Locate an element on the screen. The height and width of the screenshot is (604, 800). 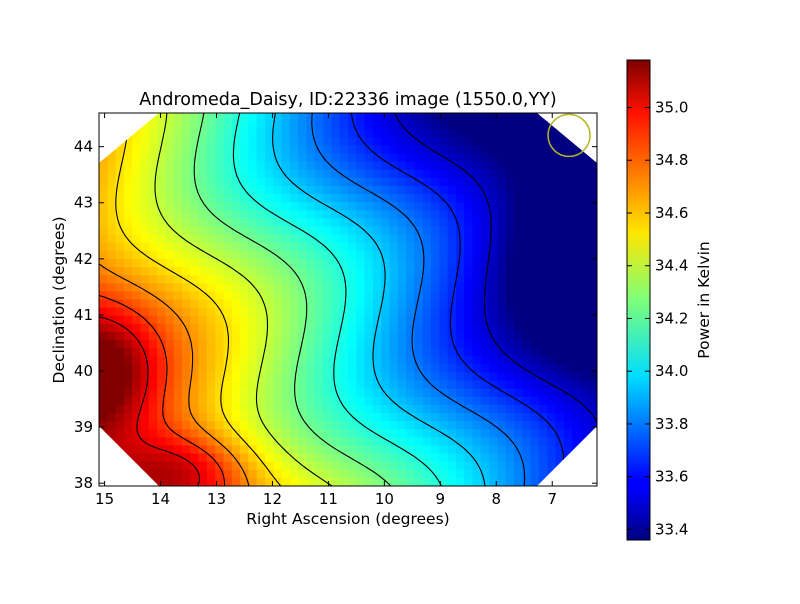
colorbar-tick-label: 34.0 is located at coordinates (671, 371).